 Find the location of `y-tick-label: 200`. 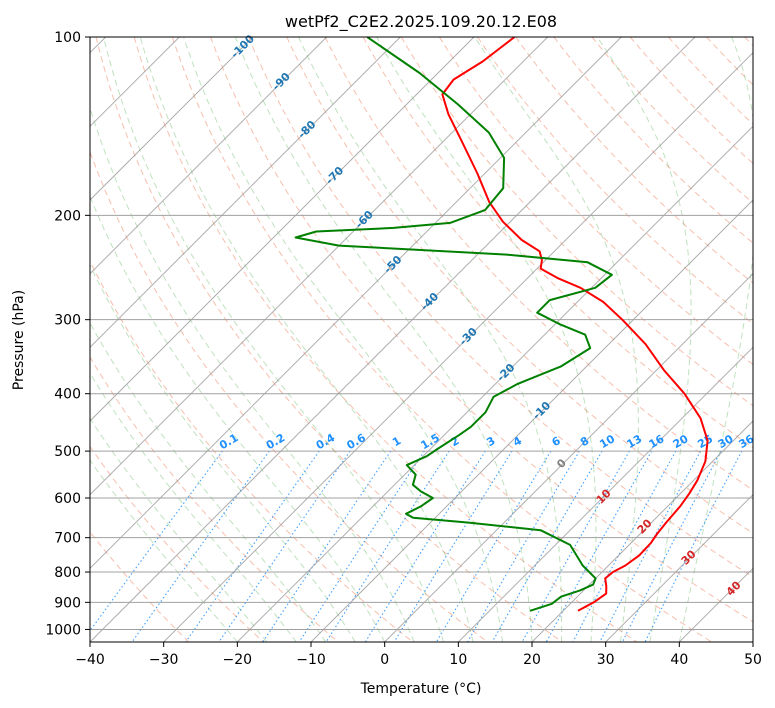

y-tick-label: 200 is located at coordinates (67, 216).